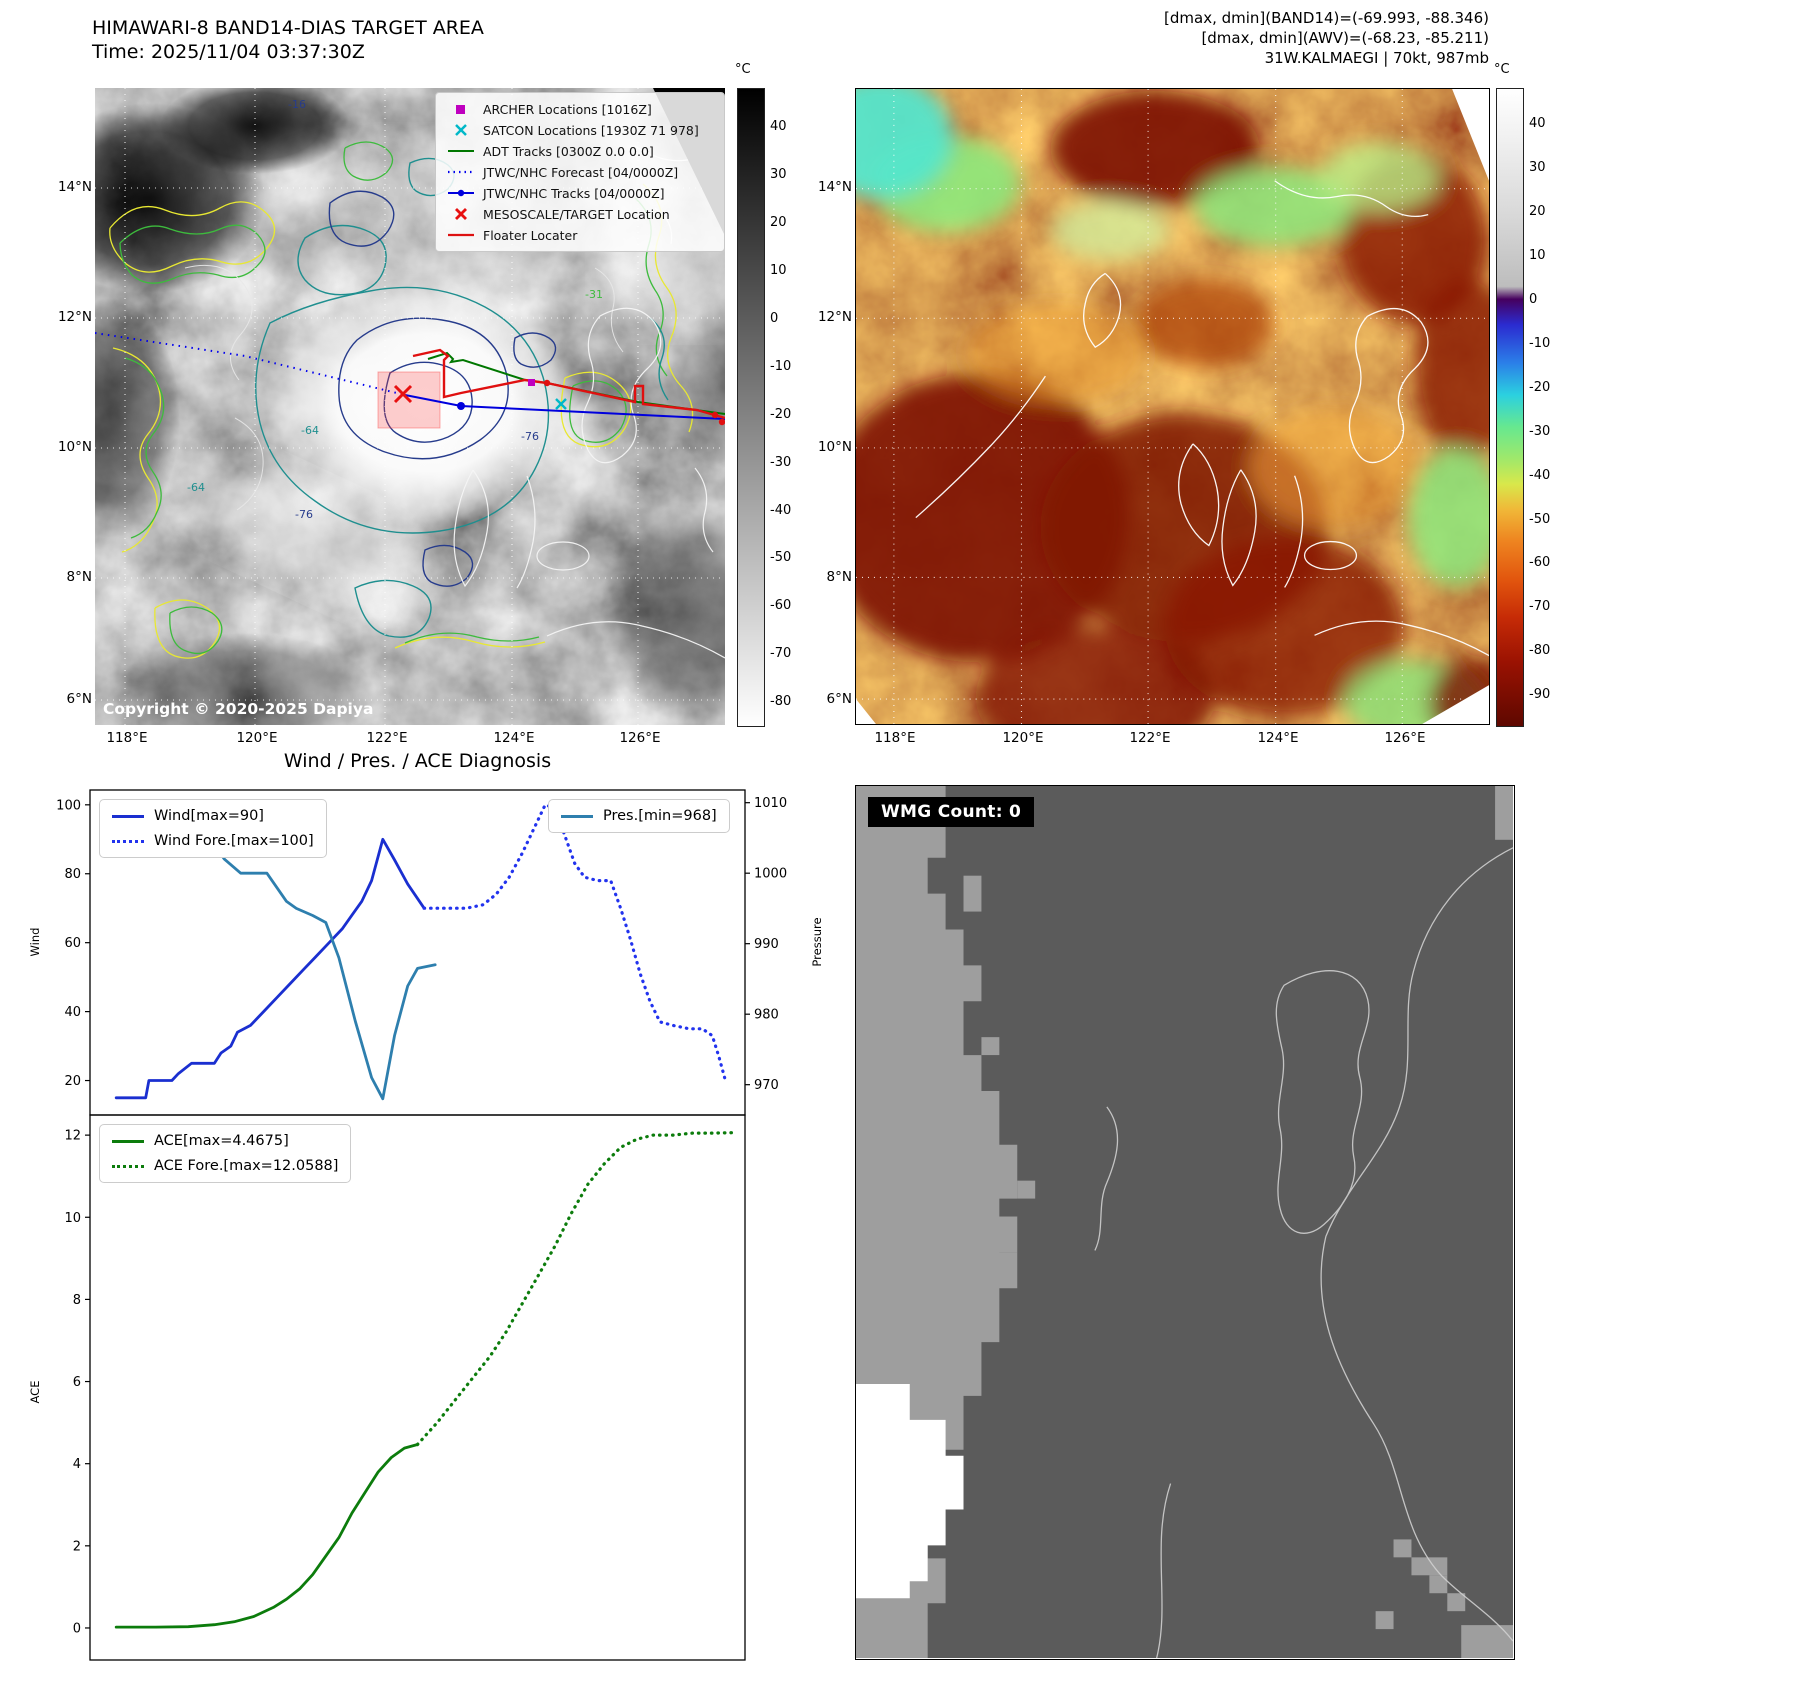 Image resolution: width=1797 pixels, height=1690 pixels. I want to click on svg-text: 980, so click(766, 1015).